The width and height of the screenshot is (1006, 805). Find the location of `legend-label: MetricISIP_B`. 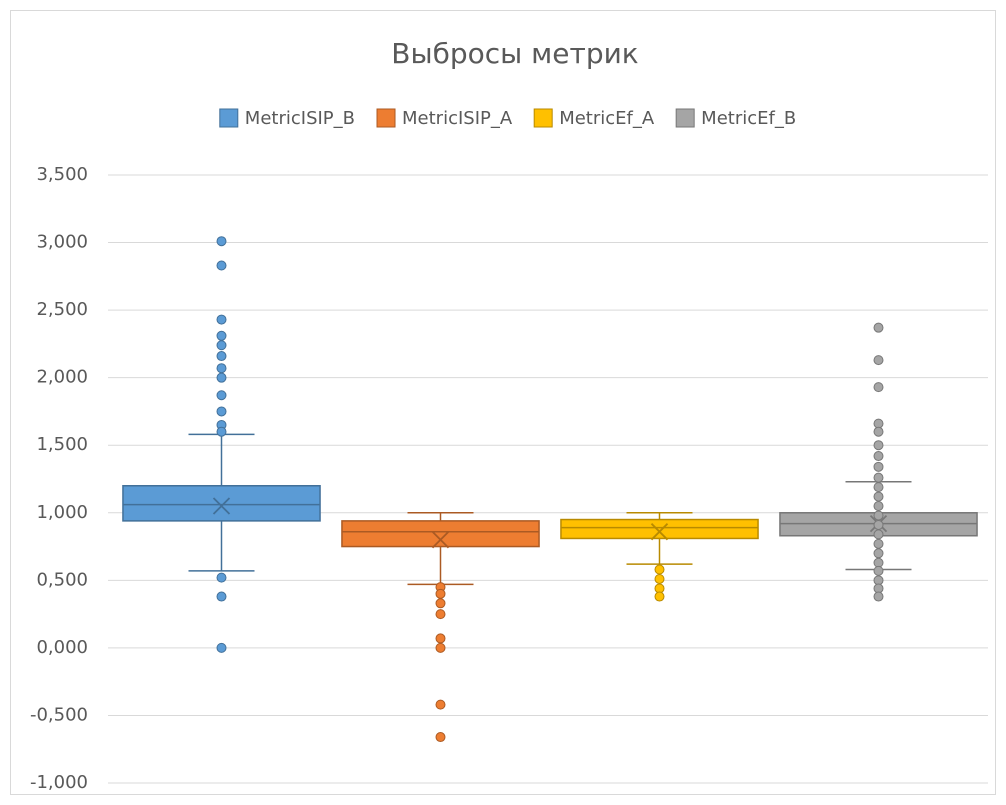

legend-label: MetricISIP_B is located at coordinates (300, 118).